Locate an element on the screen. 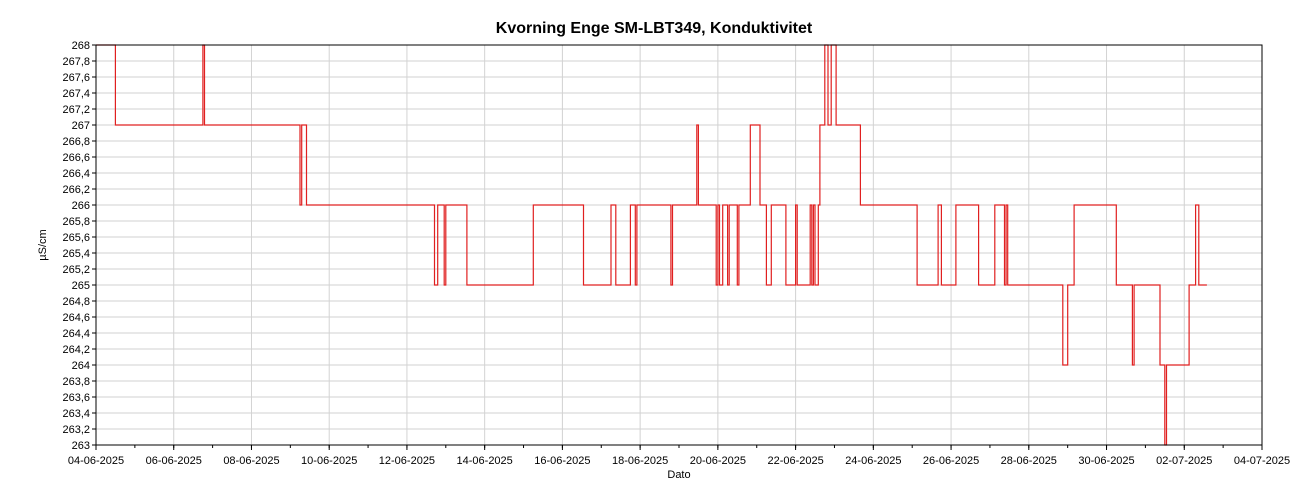 The height and width of the screenshot is (500, 1300). x-tick-label: 02-07-2025 is located at coordinates (1184, 461).